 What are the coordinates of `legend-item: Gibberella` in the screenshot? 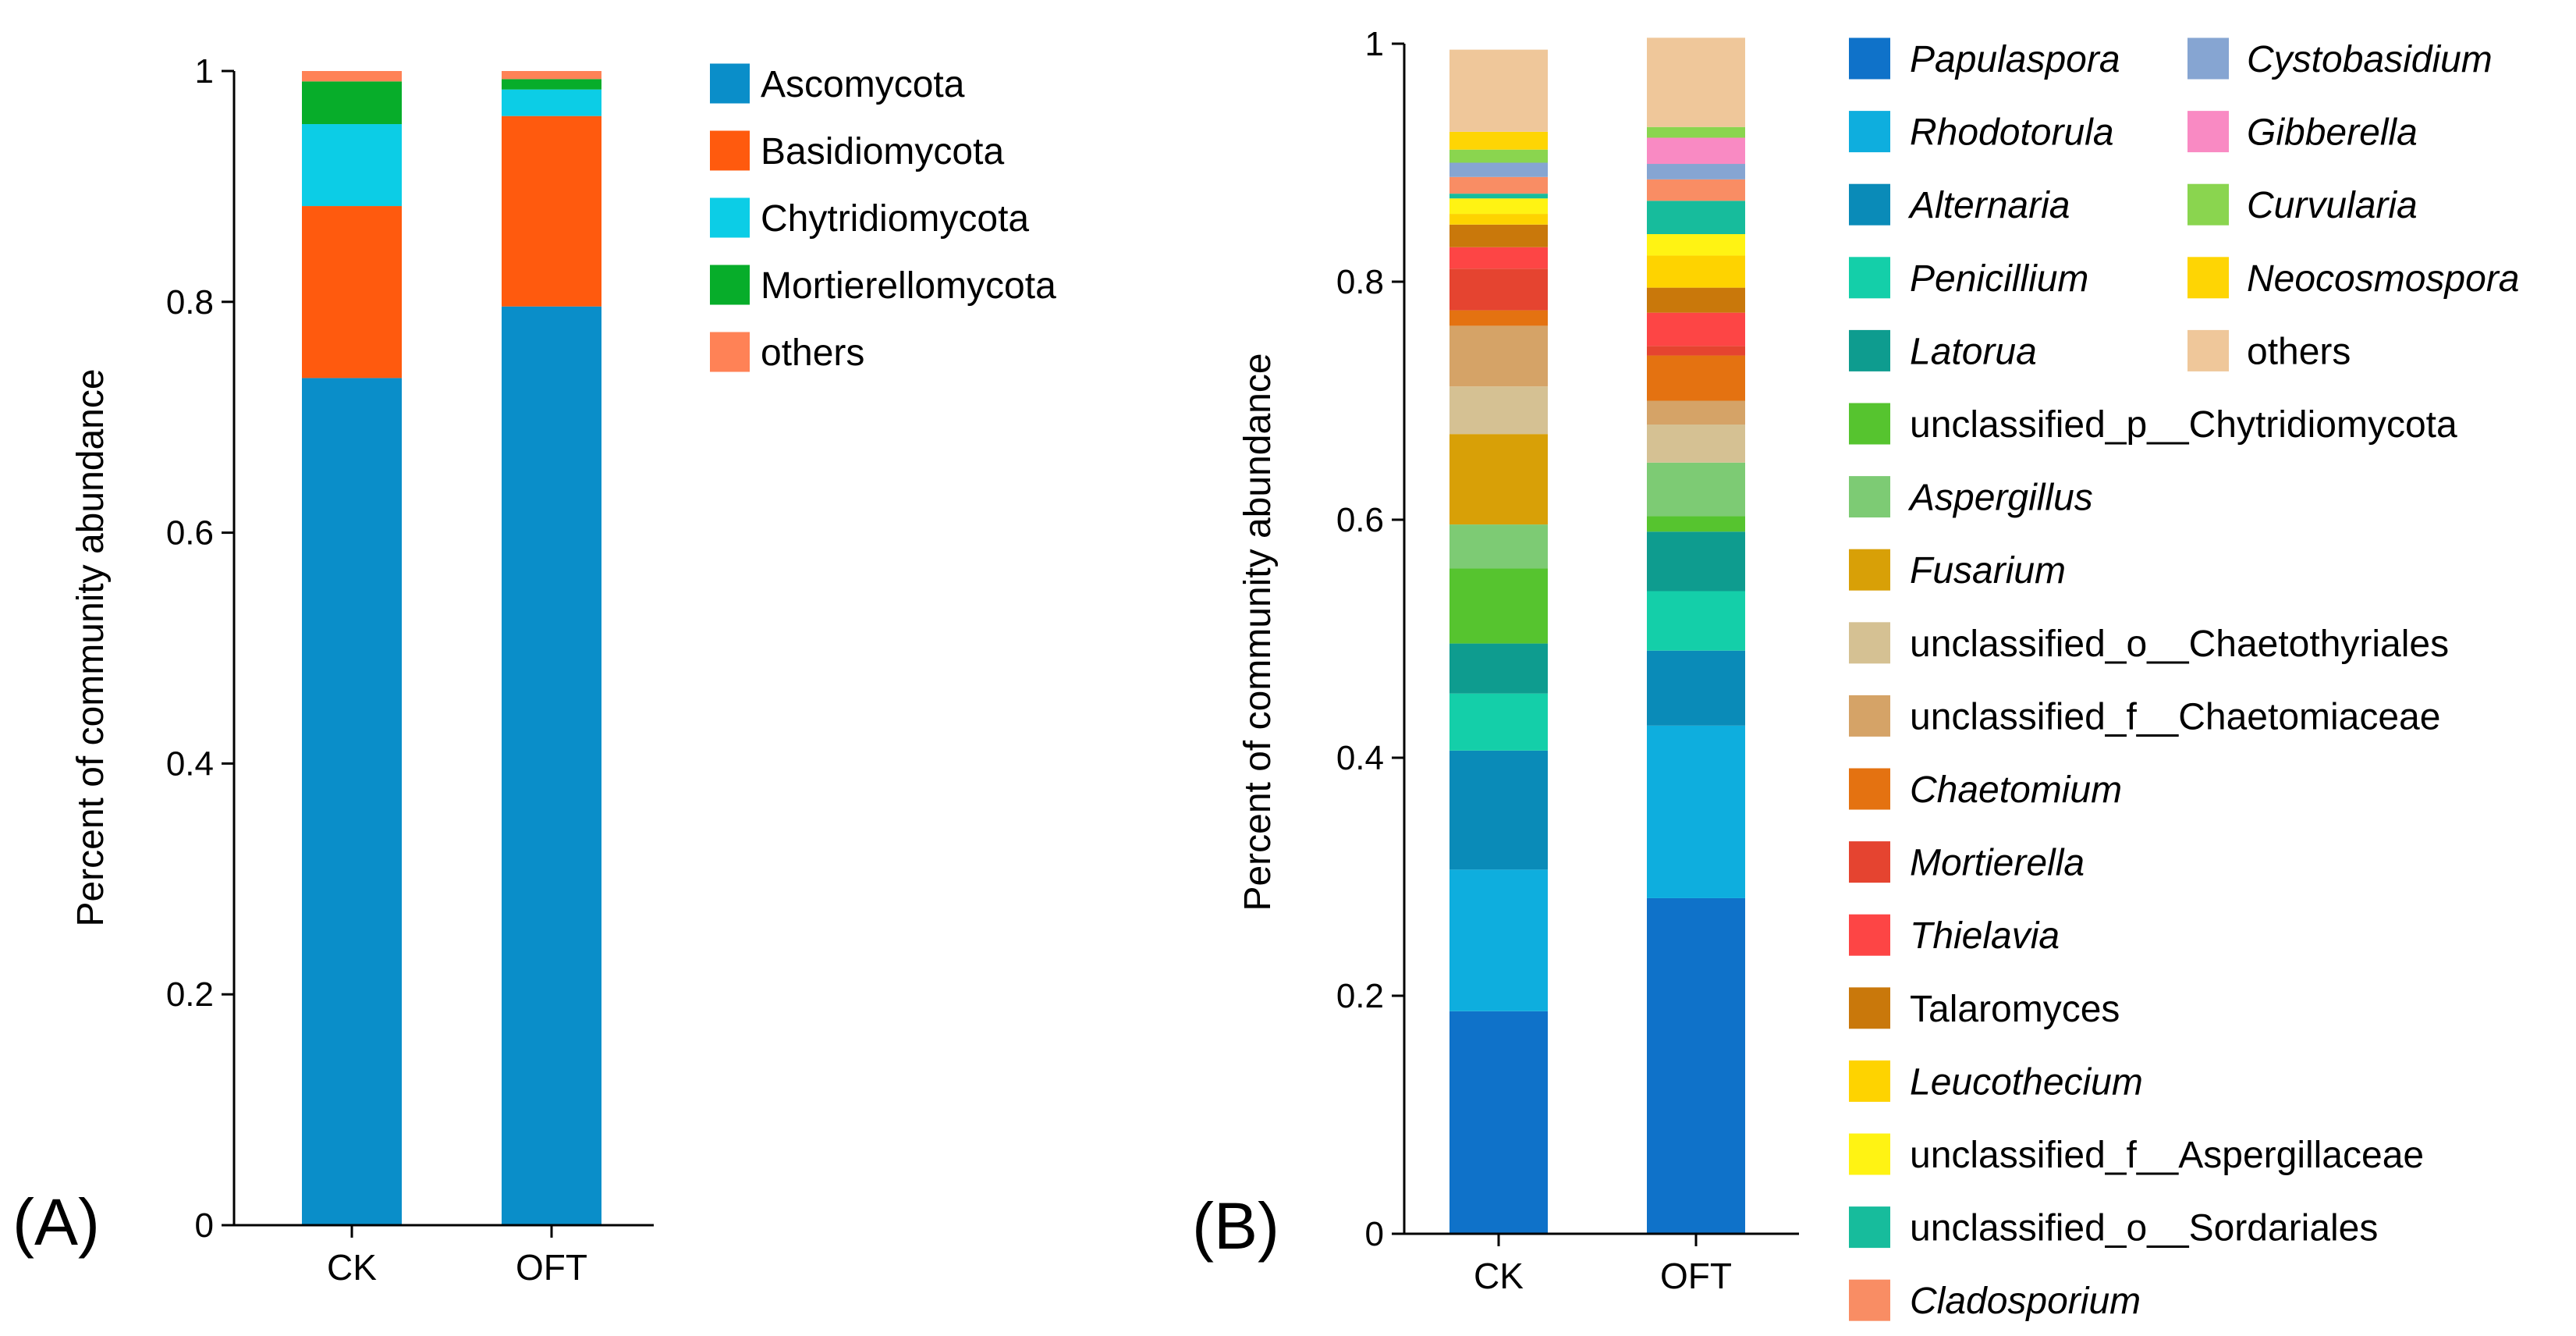 It's located at (2302, 132).